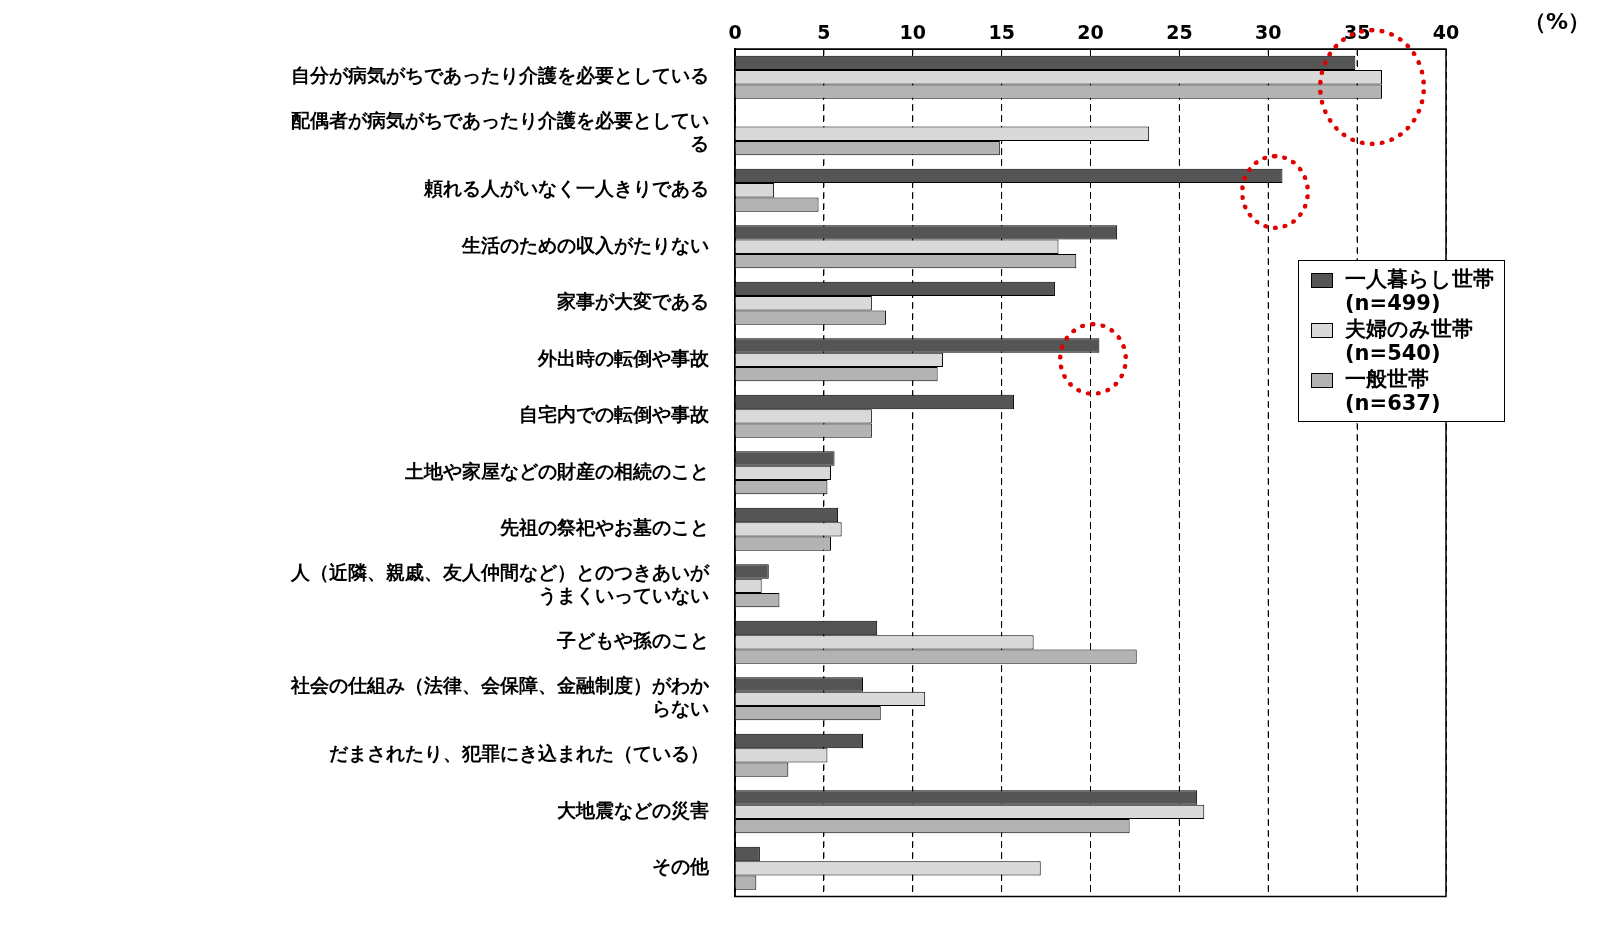  I want to click on y-tick-label: 土地や家屋などの財産の相続のこと, so click(556, 470).